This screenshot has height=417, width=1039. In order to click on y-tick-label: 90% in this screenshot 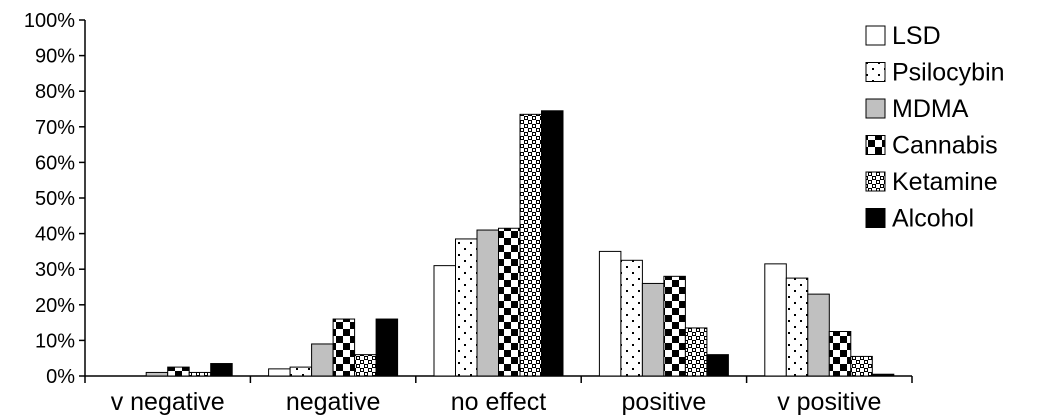, I will do `click(55, 57)`.